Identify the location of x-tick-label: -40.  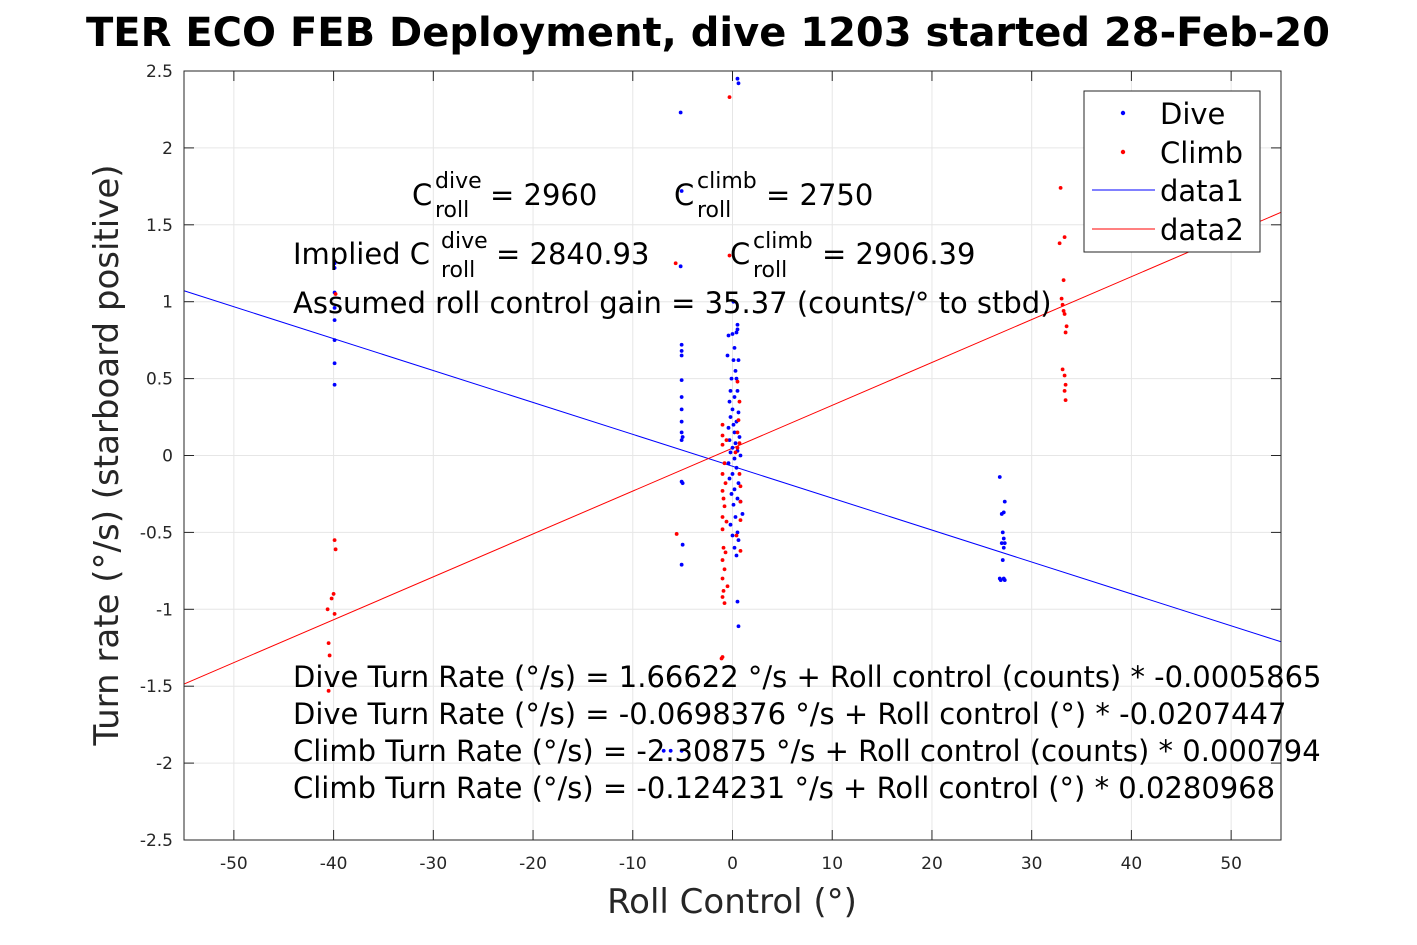
(334, 864).